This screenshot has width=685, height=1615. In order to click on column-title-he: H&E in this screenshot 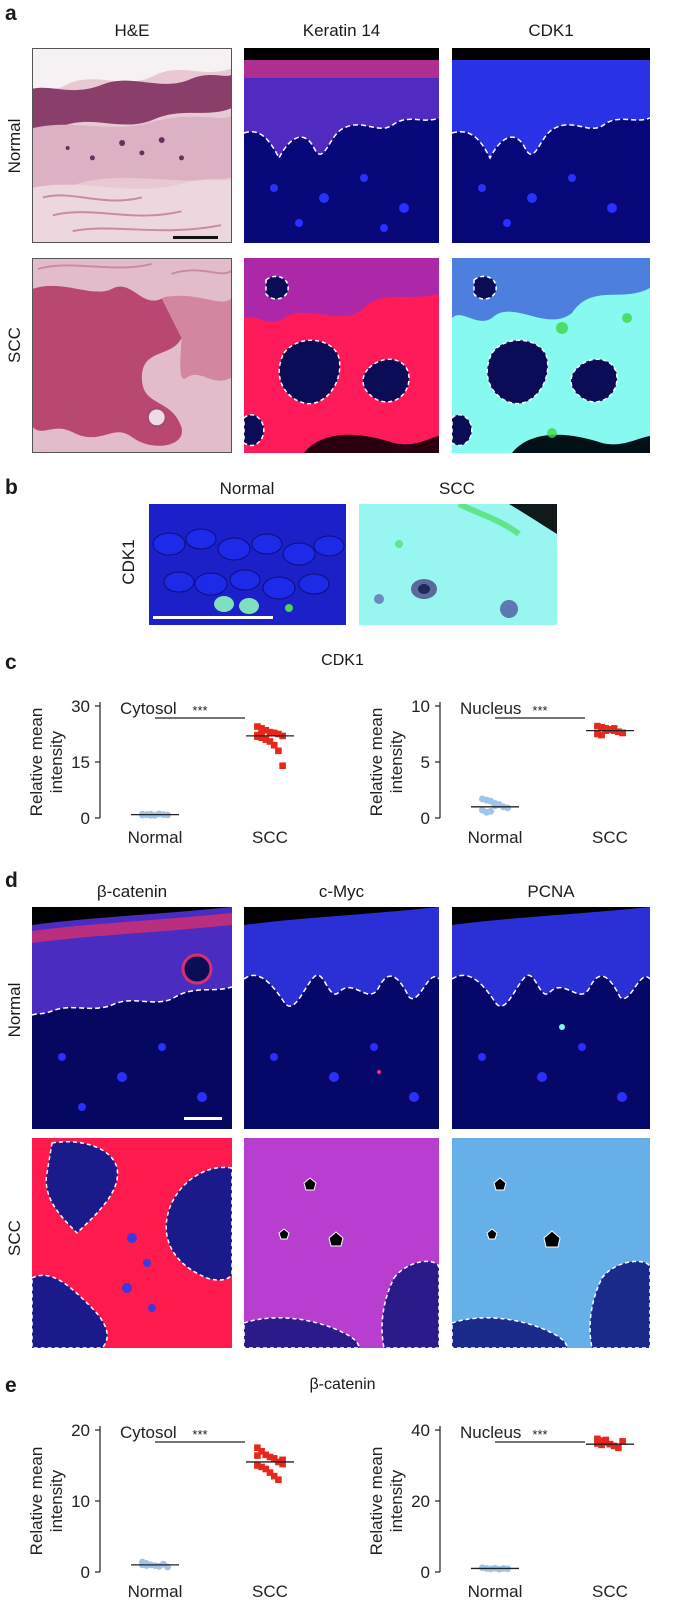, I will do `click(132, 30)`.